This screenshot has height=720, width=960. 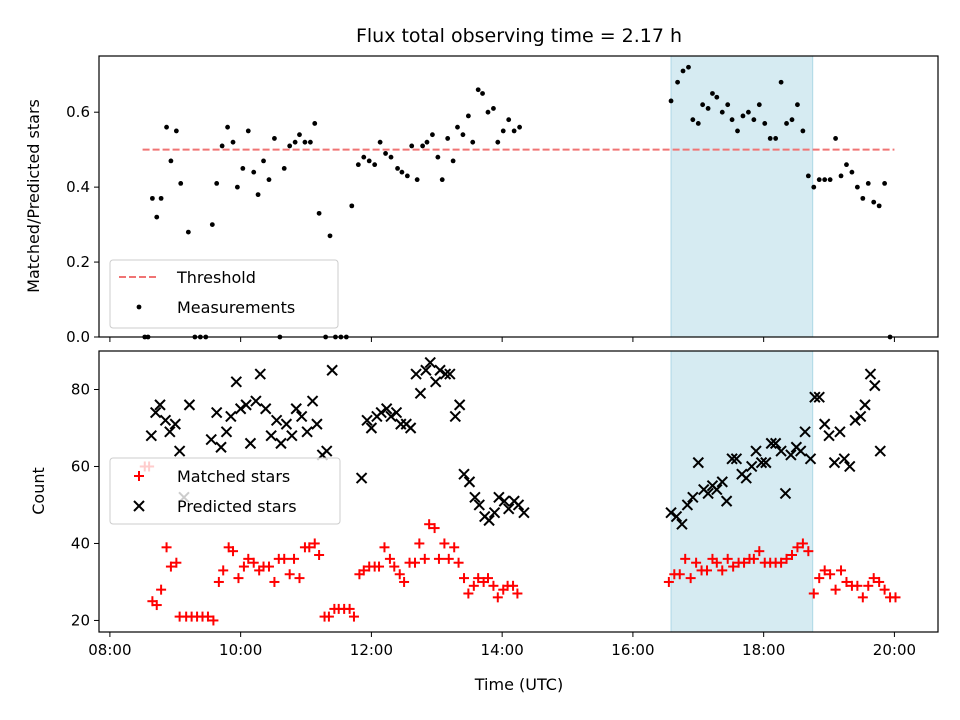 I want to click on y-tick-label: 0.4, so click(x=78, y=187).